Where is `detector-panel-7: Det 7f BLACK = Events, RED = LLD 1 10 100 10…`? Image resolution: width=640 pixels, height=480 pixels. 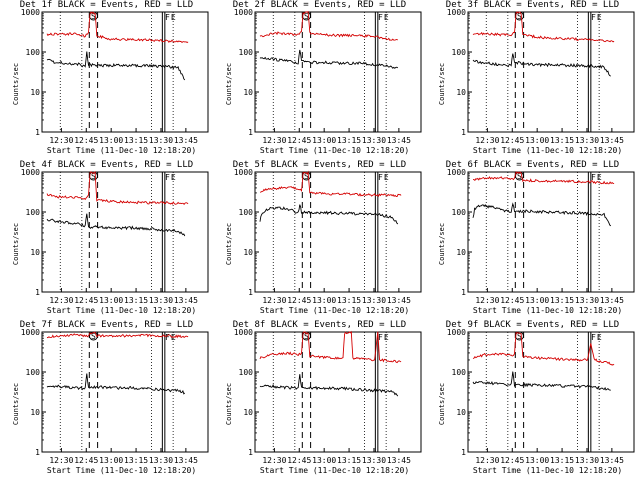
detector-panel-7: Det 7f BLACK = Events, RED = LLD 1 10 100 10… is located at coordinates (106, 400).